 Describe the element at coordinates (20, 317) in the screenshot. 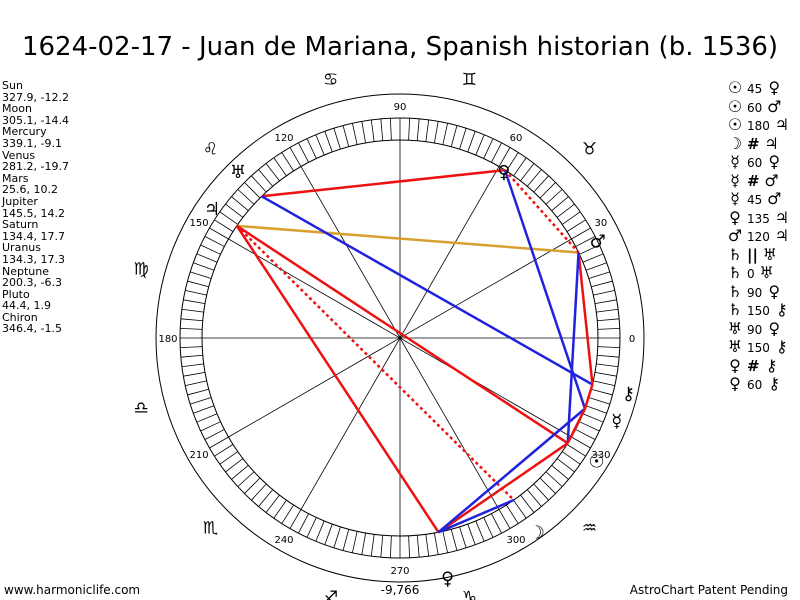

I see `planet-name: Chiron` at that location.